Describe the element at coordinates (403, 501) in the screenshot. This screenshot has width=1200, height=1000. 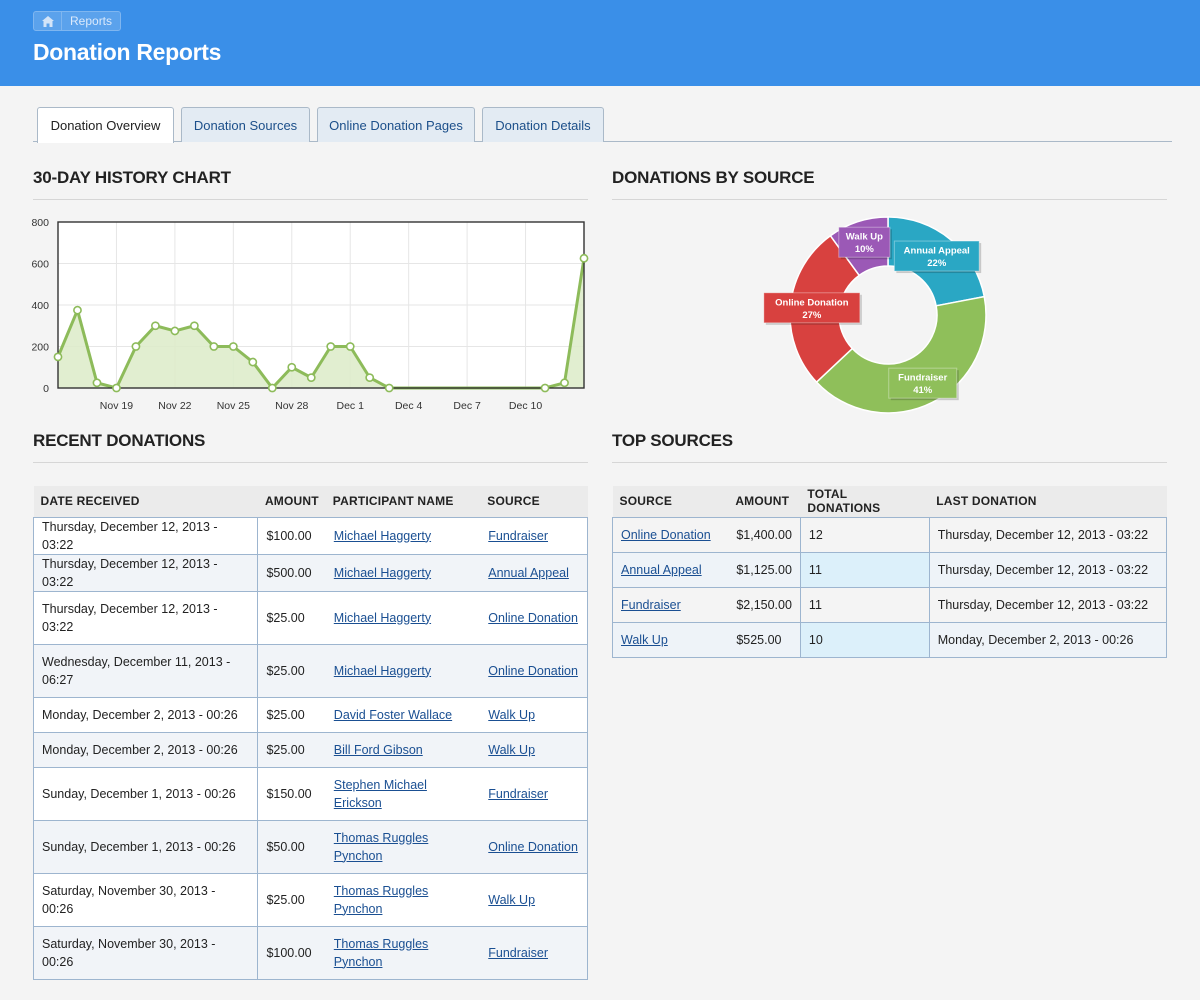
I see `column-header-participant: PARTICIPANT NAME` at that location.